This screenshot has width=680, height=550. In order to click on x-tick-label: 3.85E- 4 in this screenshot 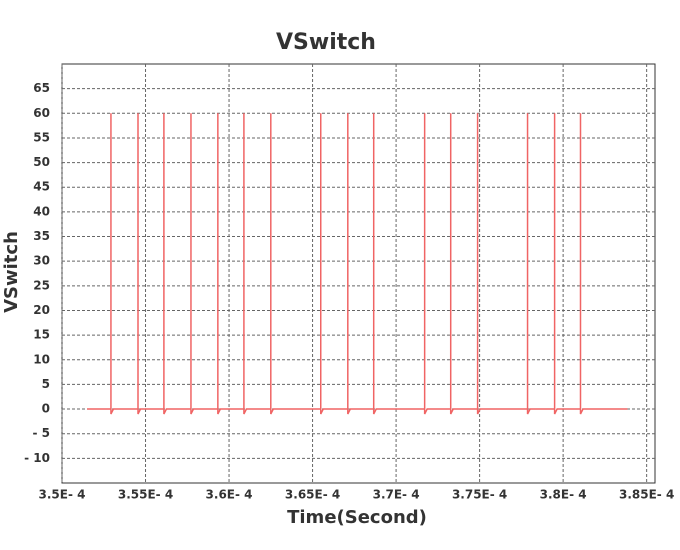, I will do `click(646, 495)`.